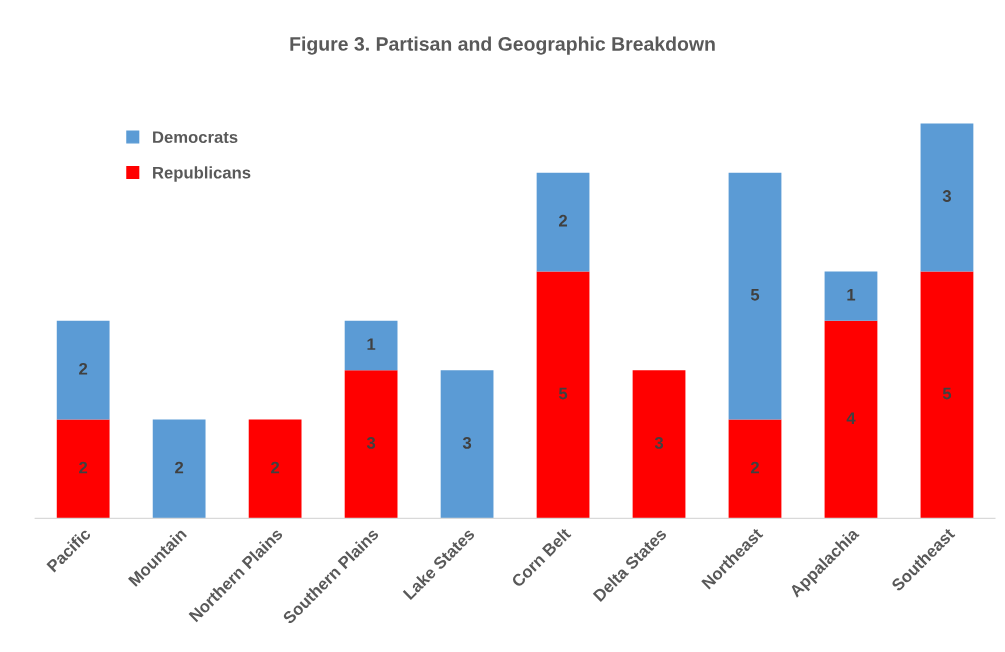 This screenshot has height=652, width=1005. I want to click on data-label: 4, so click(851, 418).